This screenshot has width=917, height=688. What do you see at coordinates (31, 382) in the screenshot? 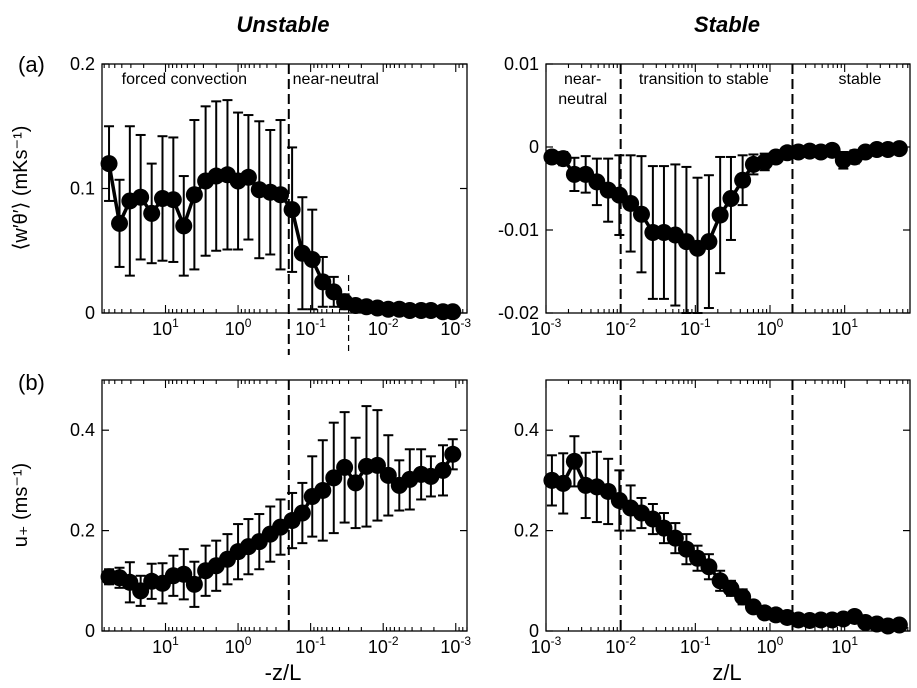
I see `panel-label-b: (b)` at bounding box center [31, 382].